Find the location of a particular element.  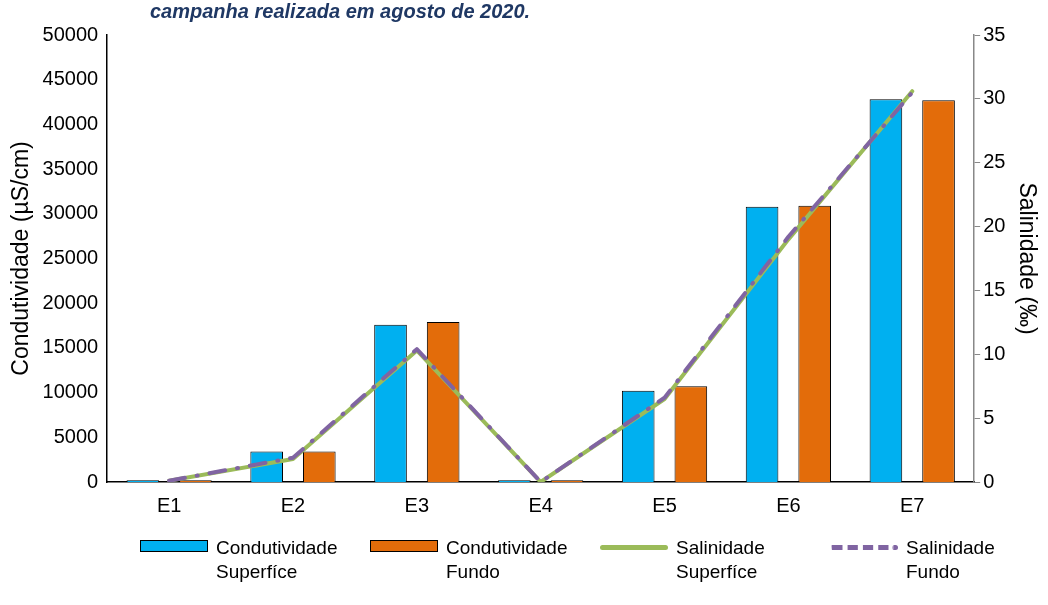

legend-label: Condutividade Superfíce is located at coordinates (277, 560).